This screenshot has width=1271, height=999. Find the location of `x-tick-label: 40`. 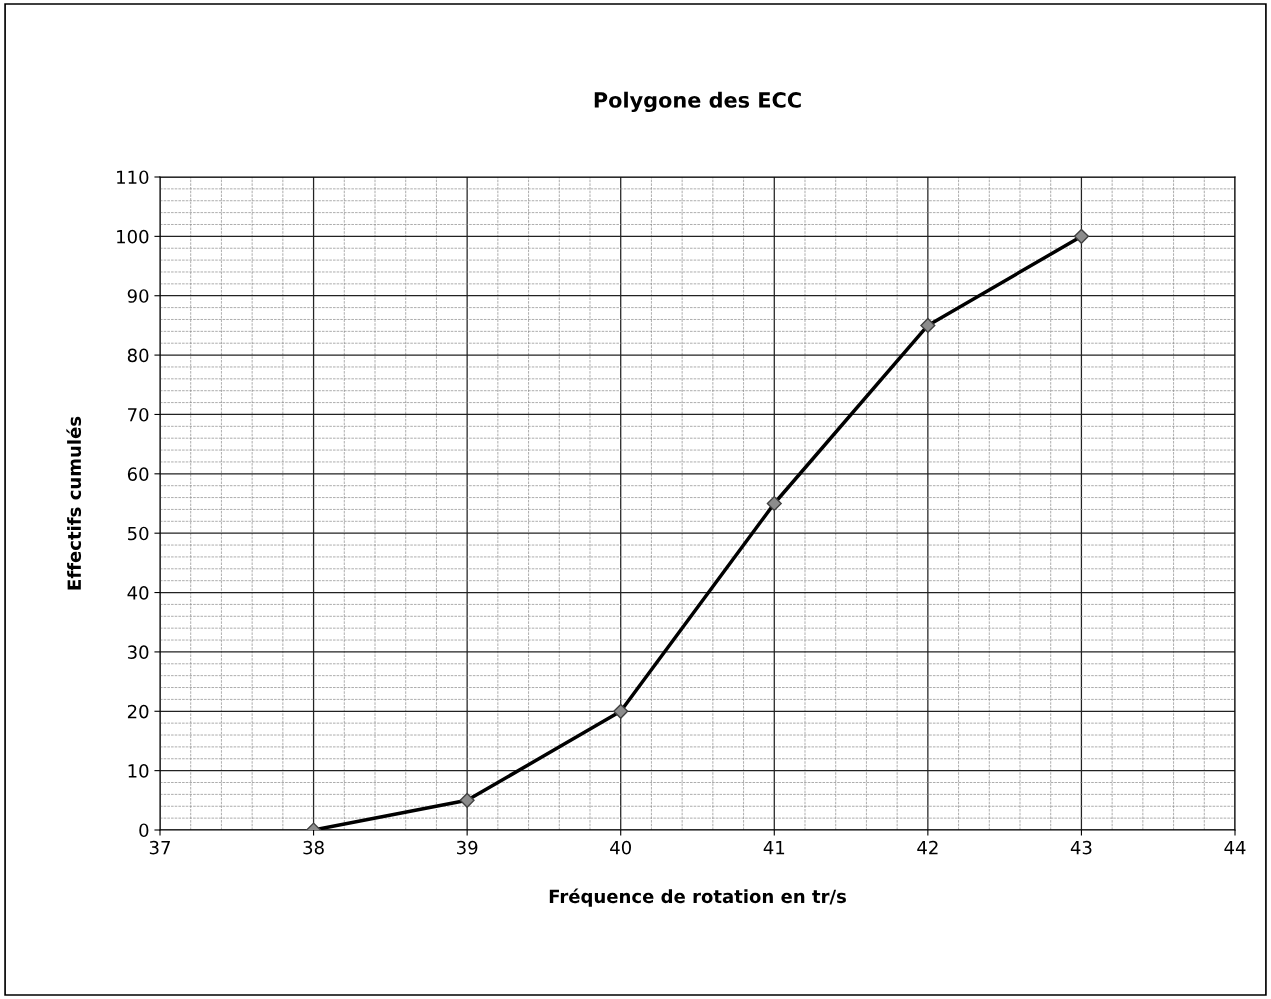

x-tick-label: 40 is located at coordinates (620, 847).